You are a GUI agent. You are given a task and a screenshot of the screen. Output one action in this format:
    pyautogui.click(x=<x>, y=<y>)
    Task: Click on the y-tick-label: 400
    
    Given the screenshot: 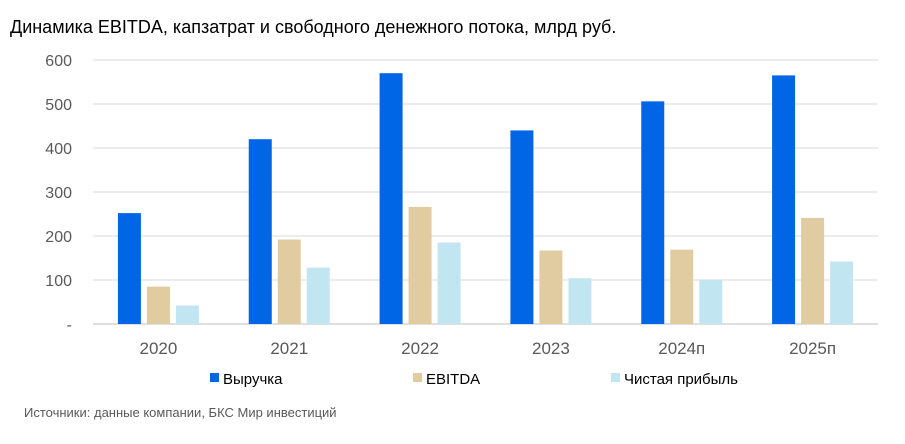 What is the action you would take?
    pyautogui.click(x=58, y=149)
    